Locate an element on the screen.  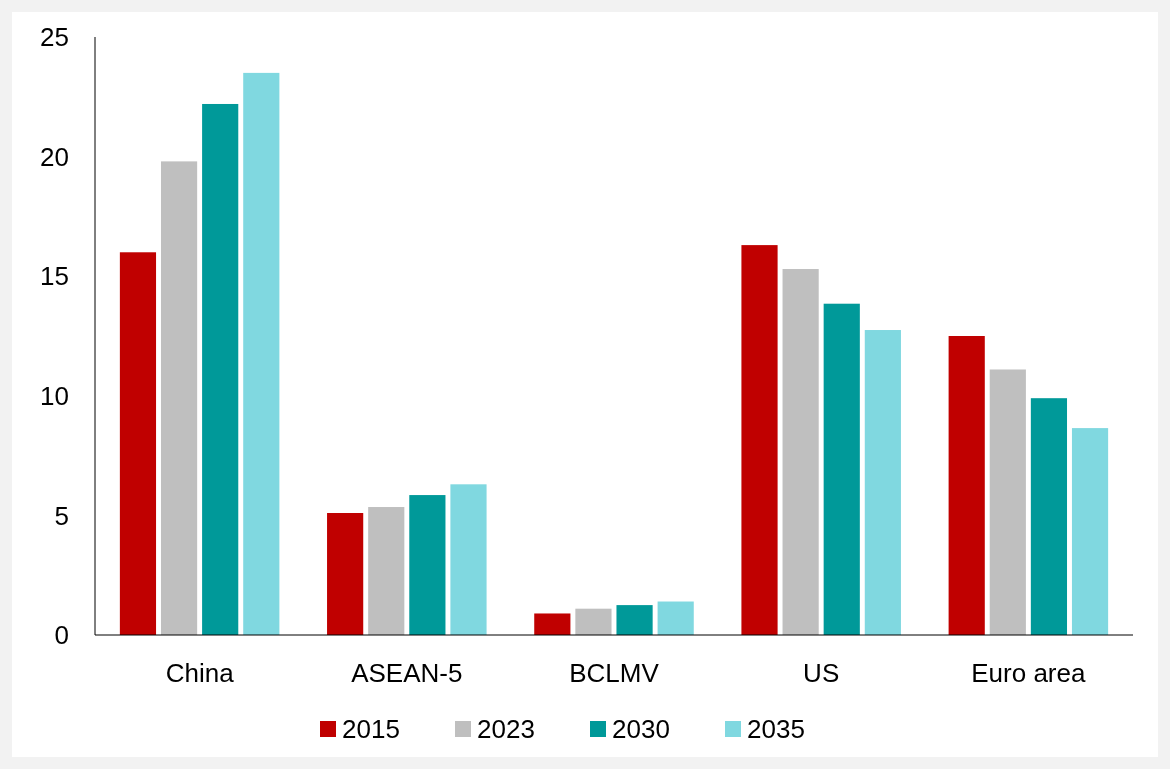
legend-label: 2030 is located at coordinates (641, 729).